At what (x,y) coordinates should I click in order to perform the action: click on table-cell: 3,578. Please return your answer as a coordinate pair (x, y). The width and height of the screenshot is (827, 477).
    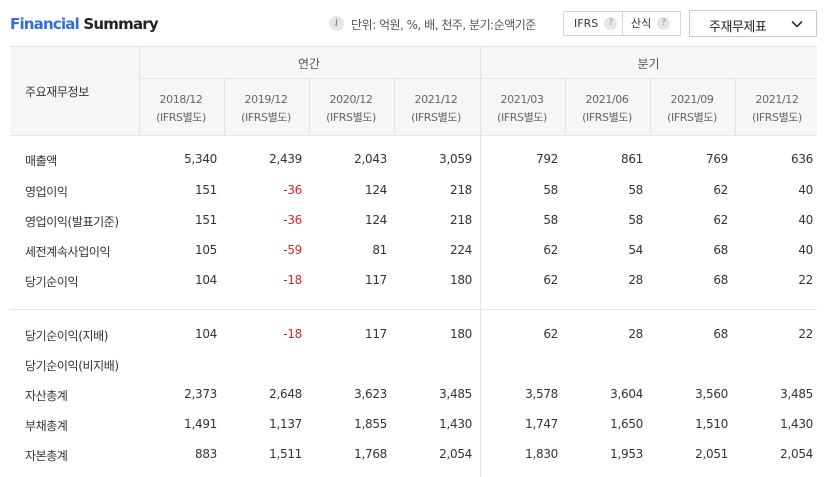
    Looking at the image, I should click on (541, 394).